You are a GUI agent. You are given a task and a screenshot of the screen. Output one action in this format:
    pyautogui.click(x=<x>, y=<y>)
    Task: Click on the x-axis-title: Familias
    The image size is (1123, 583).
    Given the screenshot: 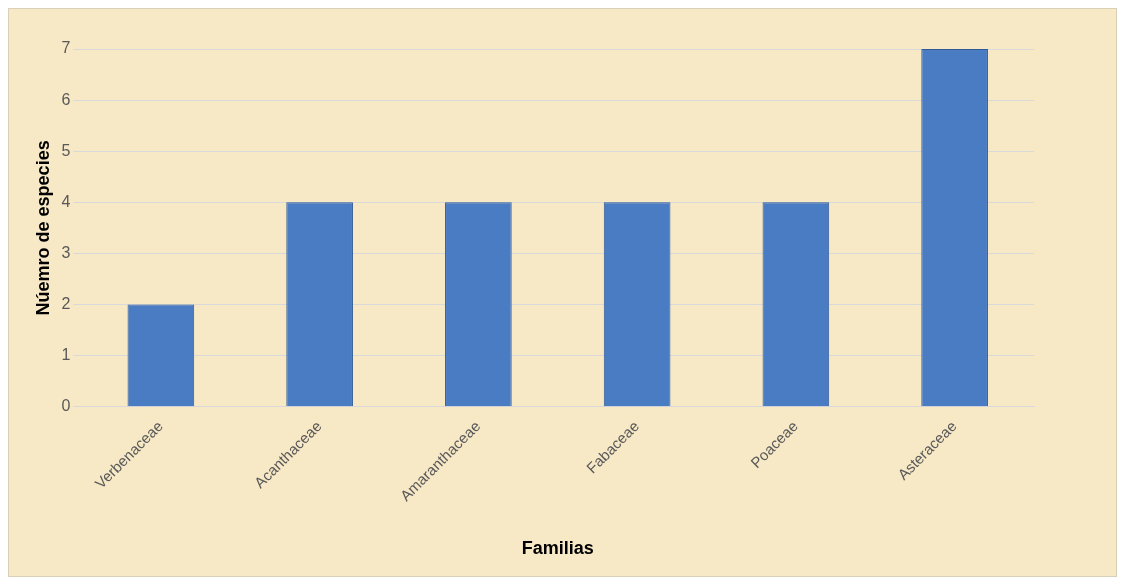 What is the action you would take?
    pyautogui.click(x=557, y=548)
    